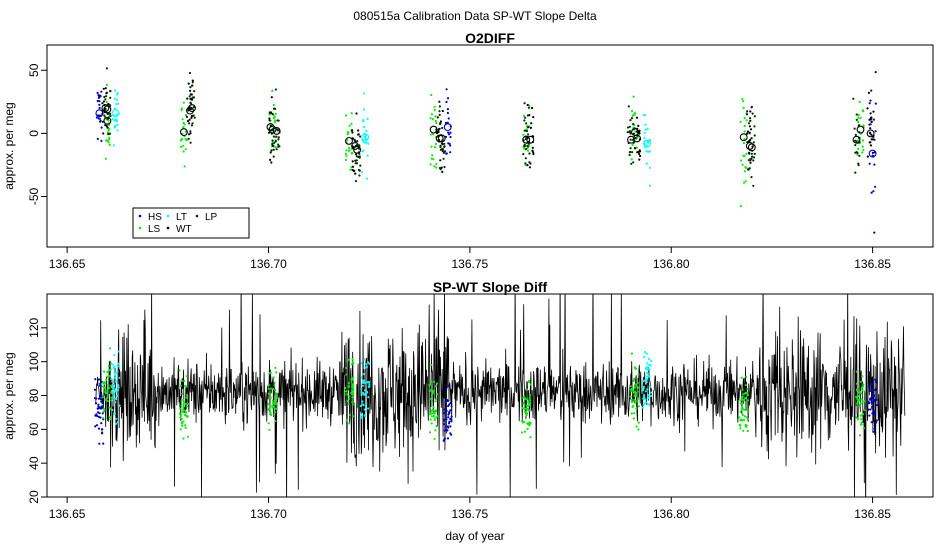  What do you see at coordinates (183, 132) in the screenshot?
I see `mean-marker-ls` at bounding box center [183, 132].